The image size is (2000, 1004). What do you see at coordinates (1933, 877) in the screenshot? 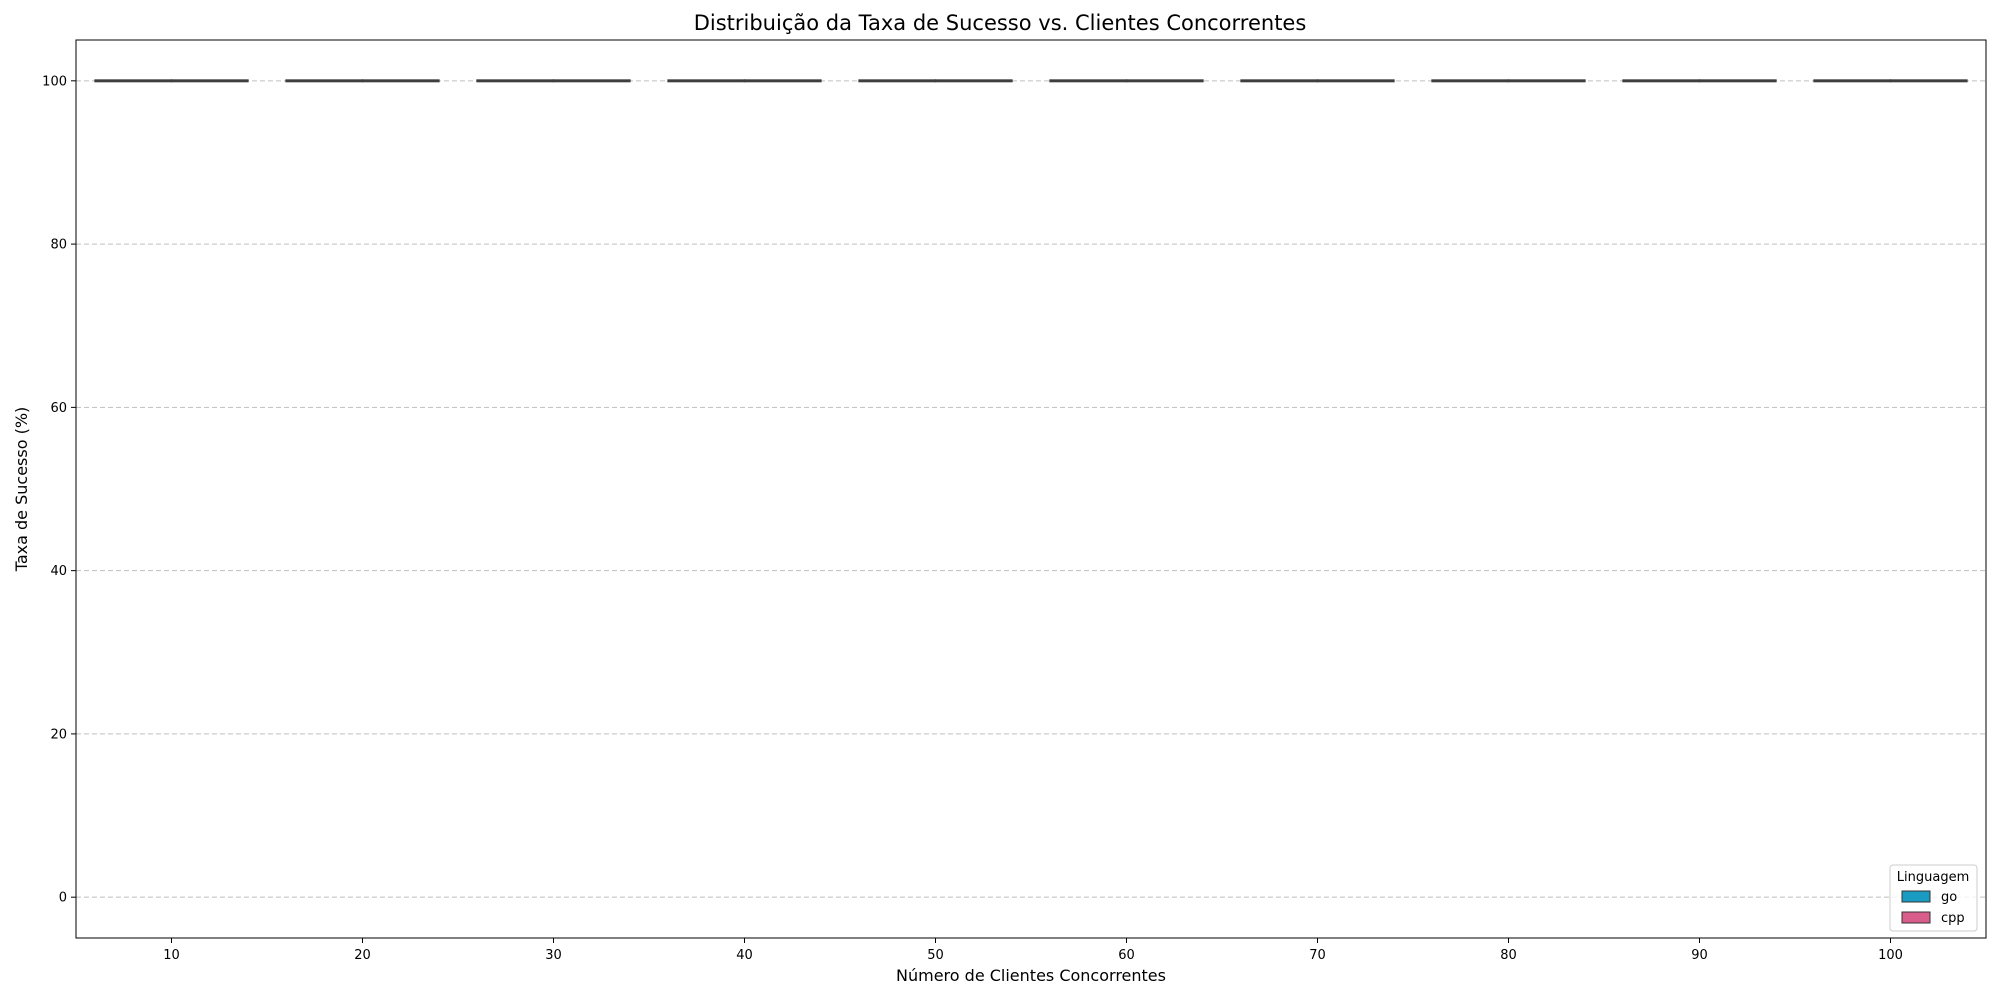
I see `legend-title: Linguagem` at bounding box center [1933, 877].